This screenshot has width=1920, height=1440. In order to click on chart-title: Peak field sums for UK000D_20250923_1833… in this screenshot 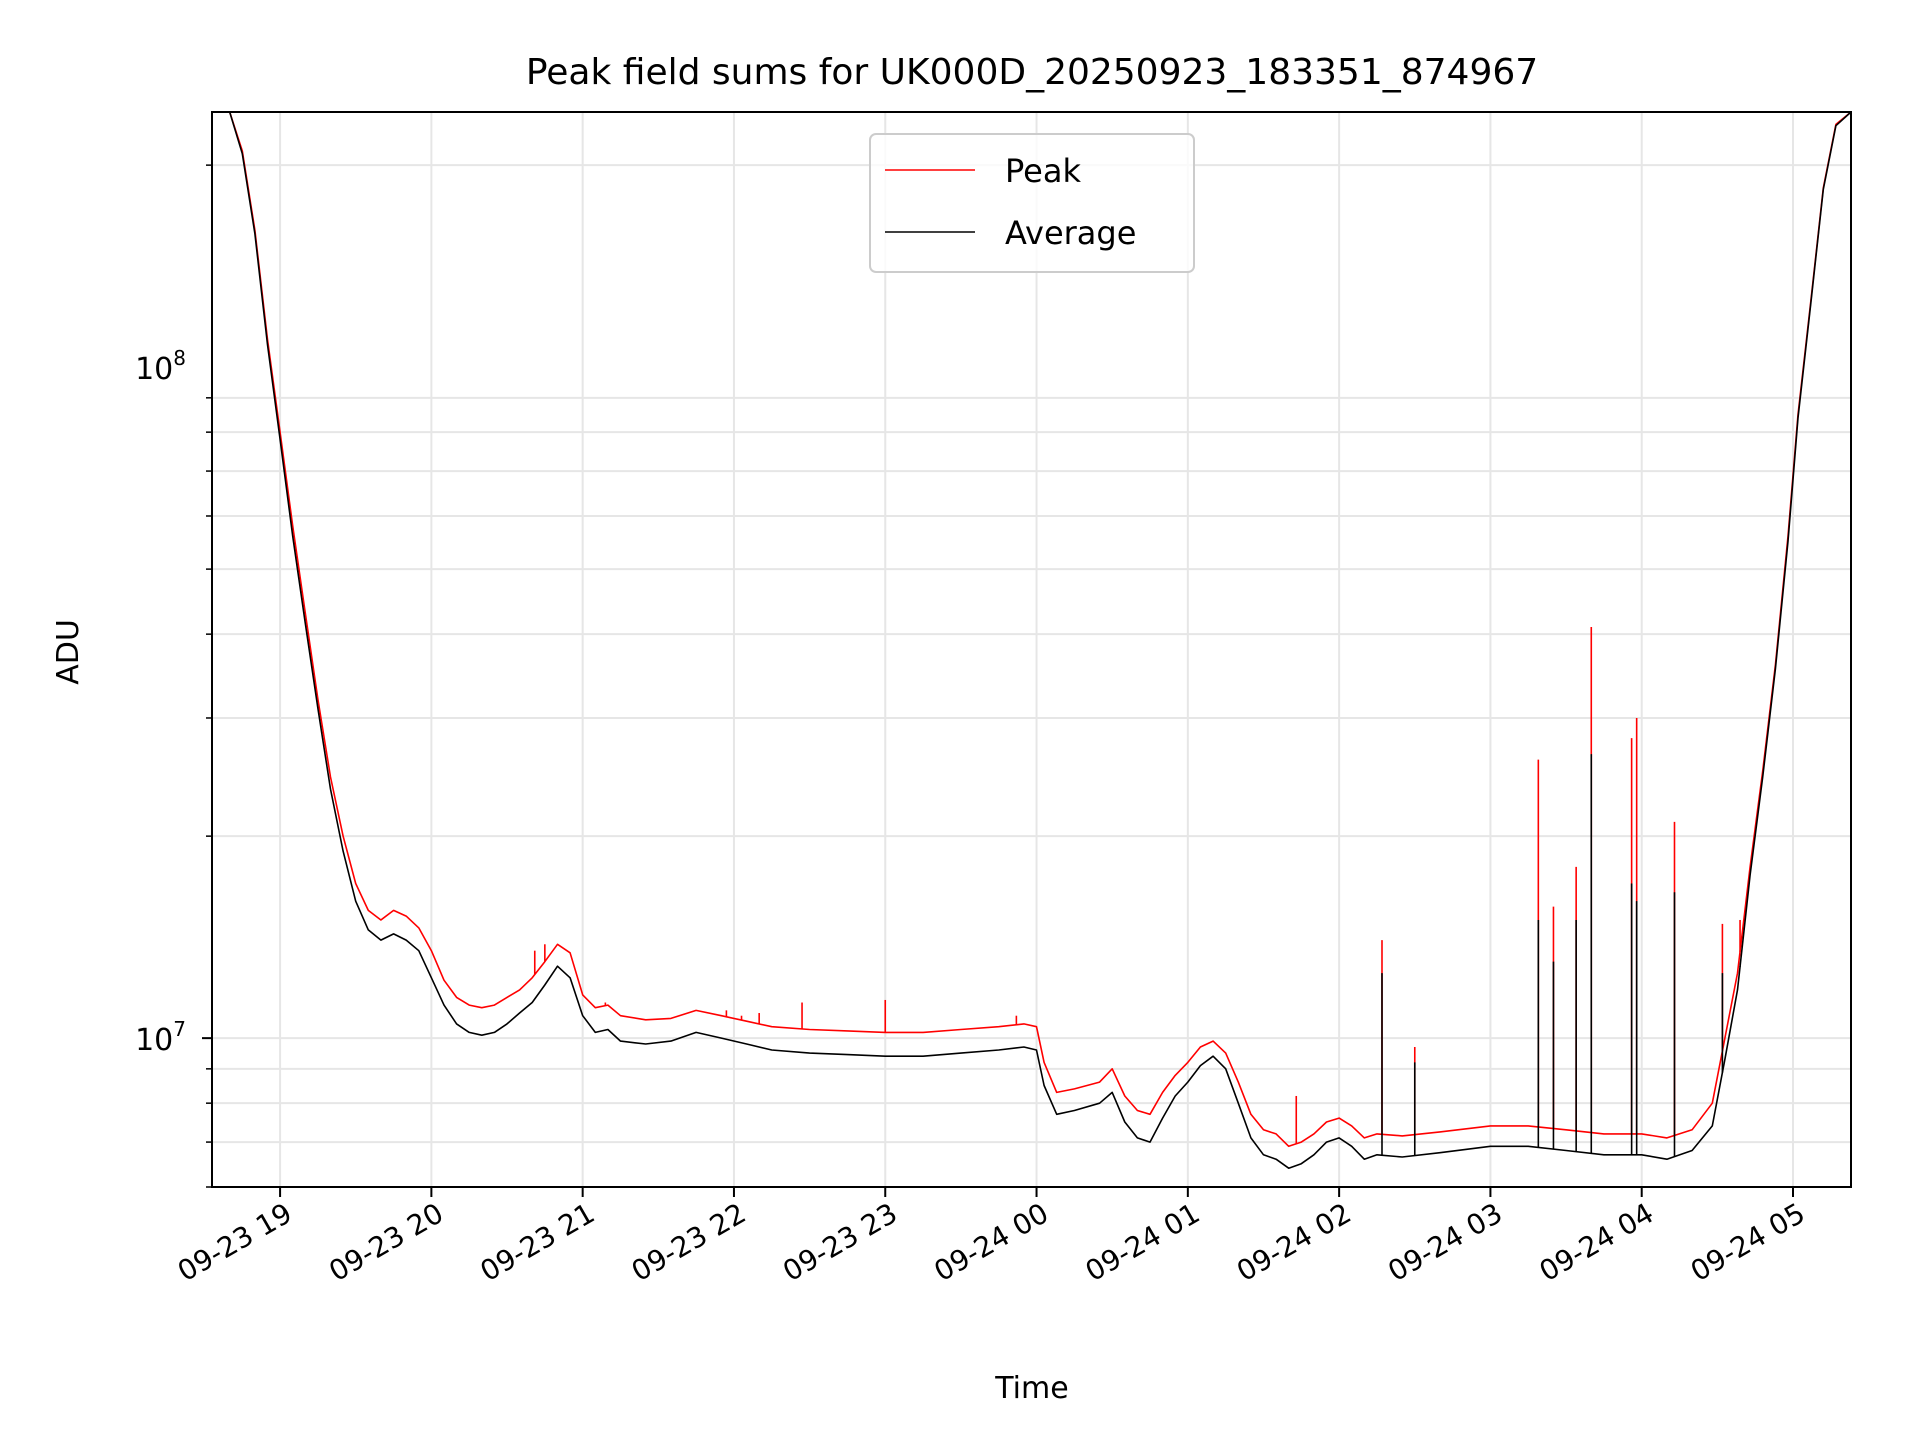, I will do `click(1032, 72)`.